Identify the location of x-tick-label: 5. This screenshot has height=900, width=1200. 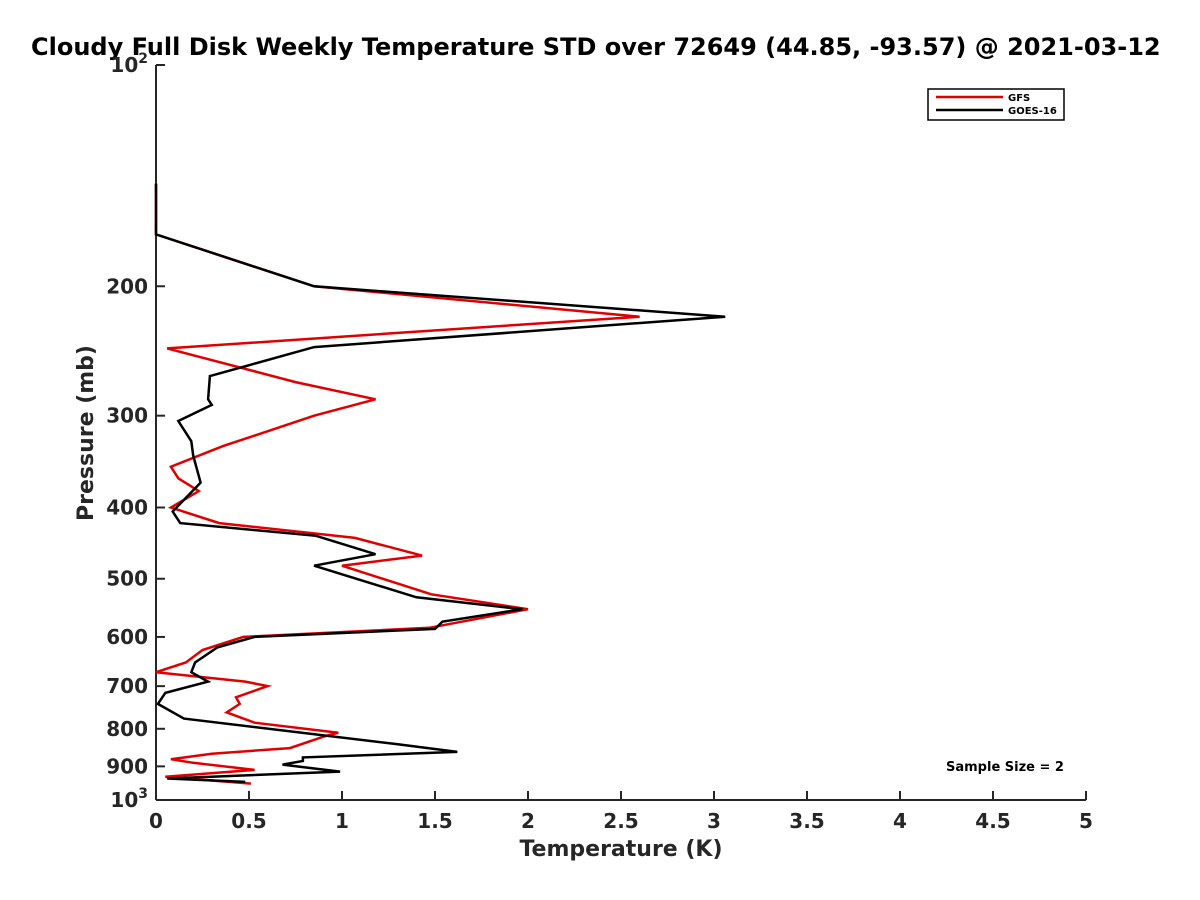
(1086, 821).